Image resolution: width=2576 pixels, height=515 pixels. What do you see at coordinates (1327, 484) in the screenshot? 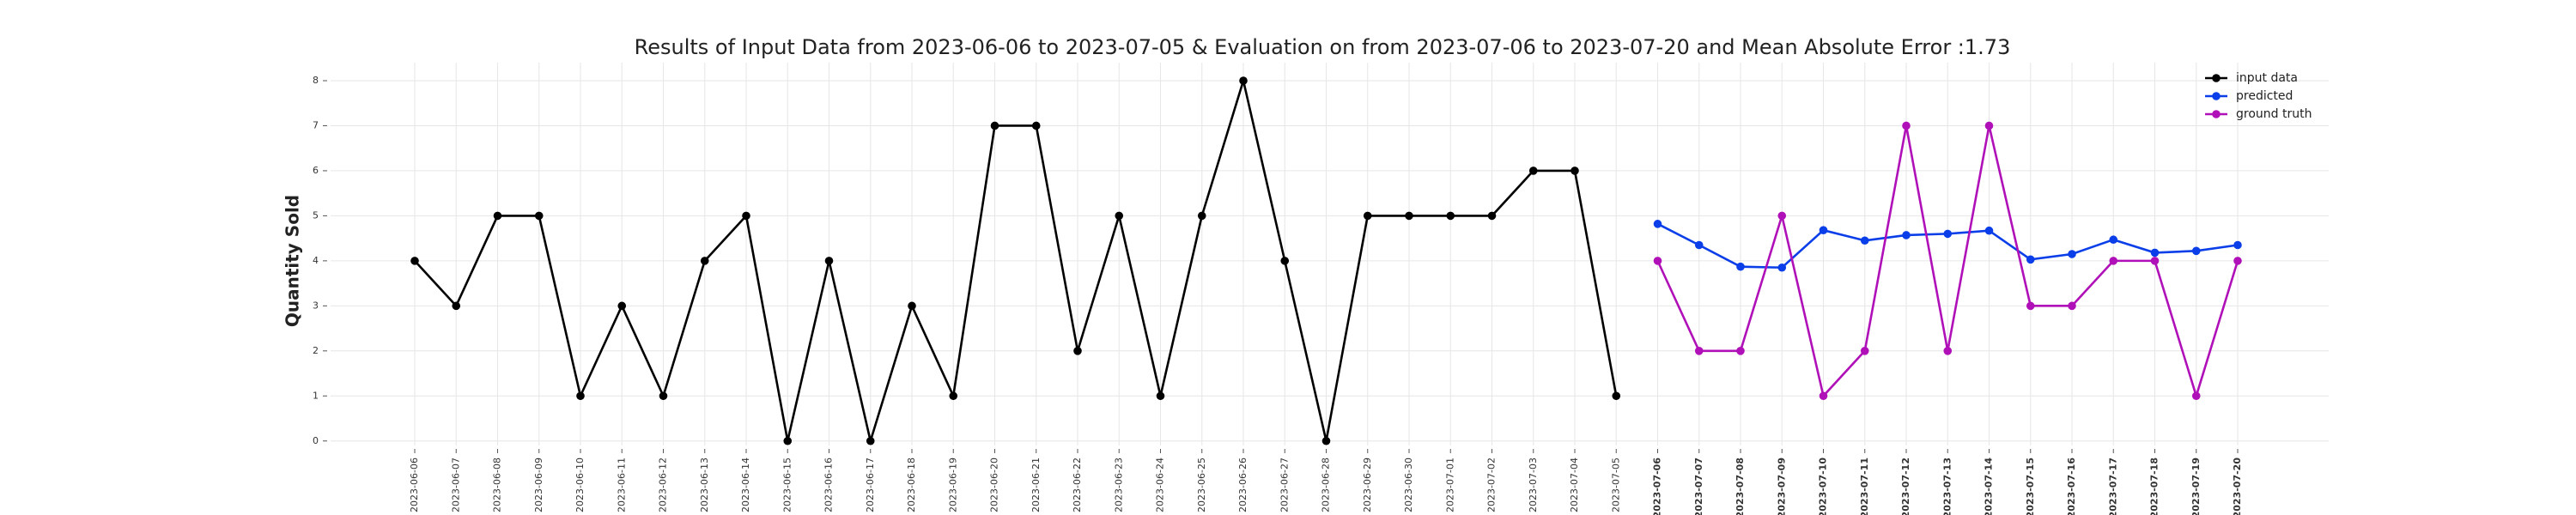
I see `x-tick-label: 2023-06-28` at bounding box center [1327, 484].